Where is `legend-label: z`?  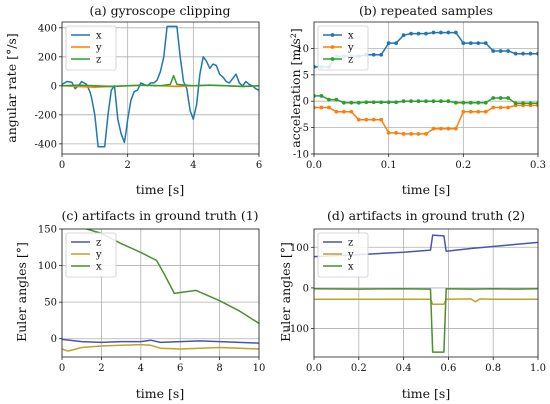 legend-label: z is located at coordinates (350, 60).